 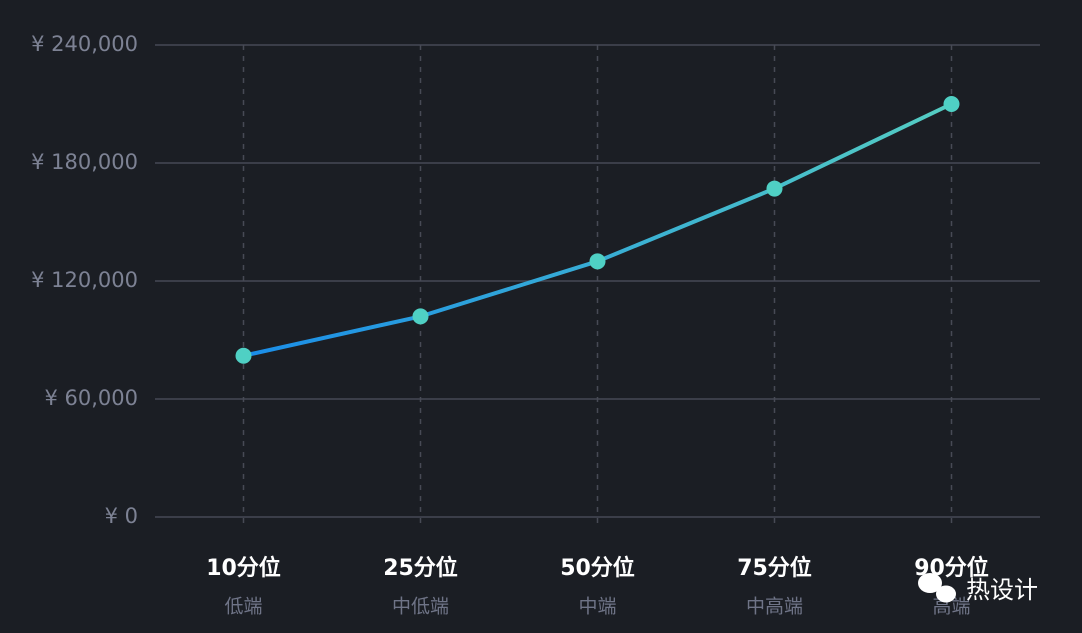 I want to click on y-tick-label: ¥ 60,000, so click(x=91, y=398).